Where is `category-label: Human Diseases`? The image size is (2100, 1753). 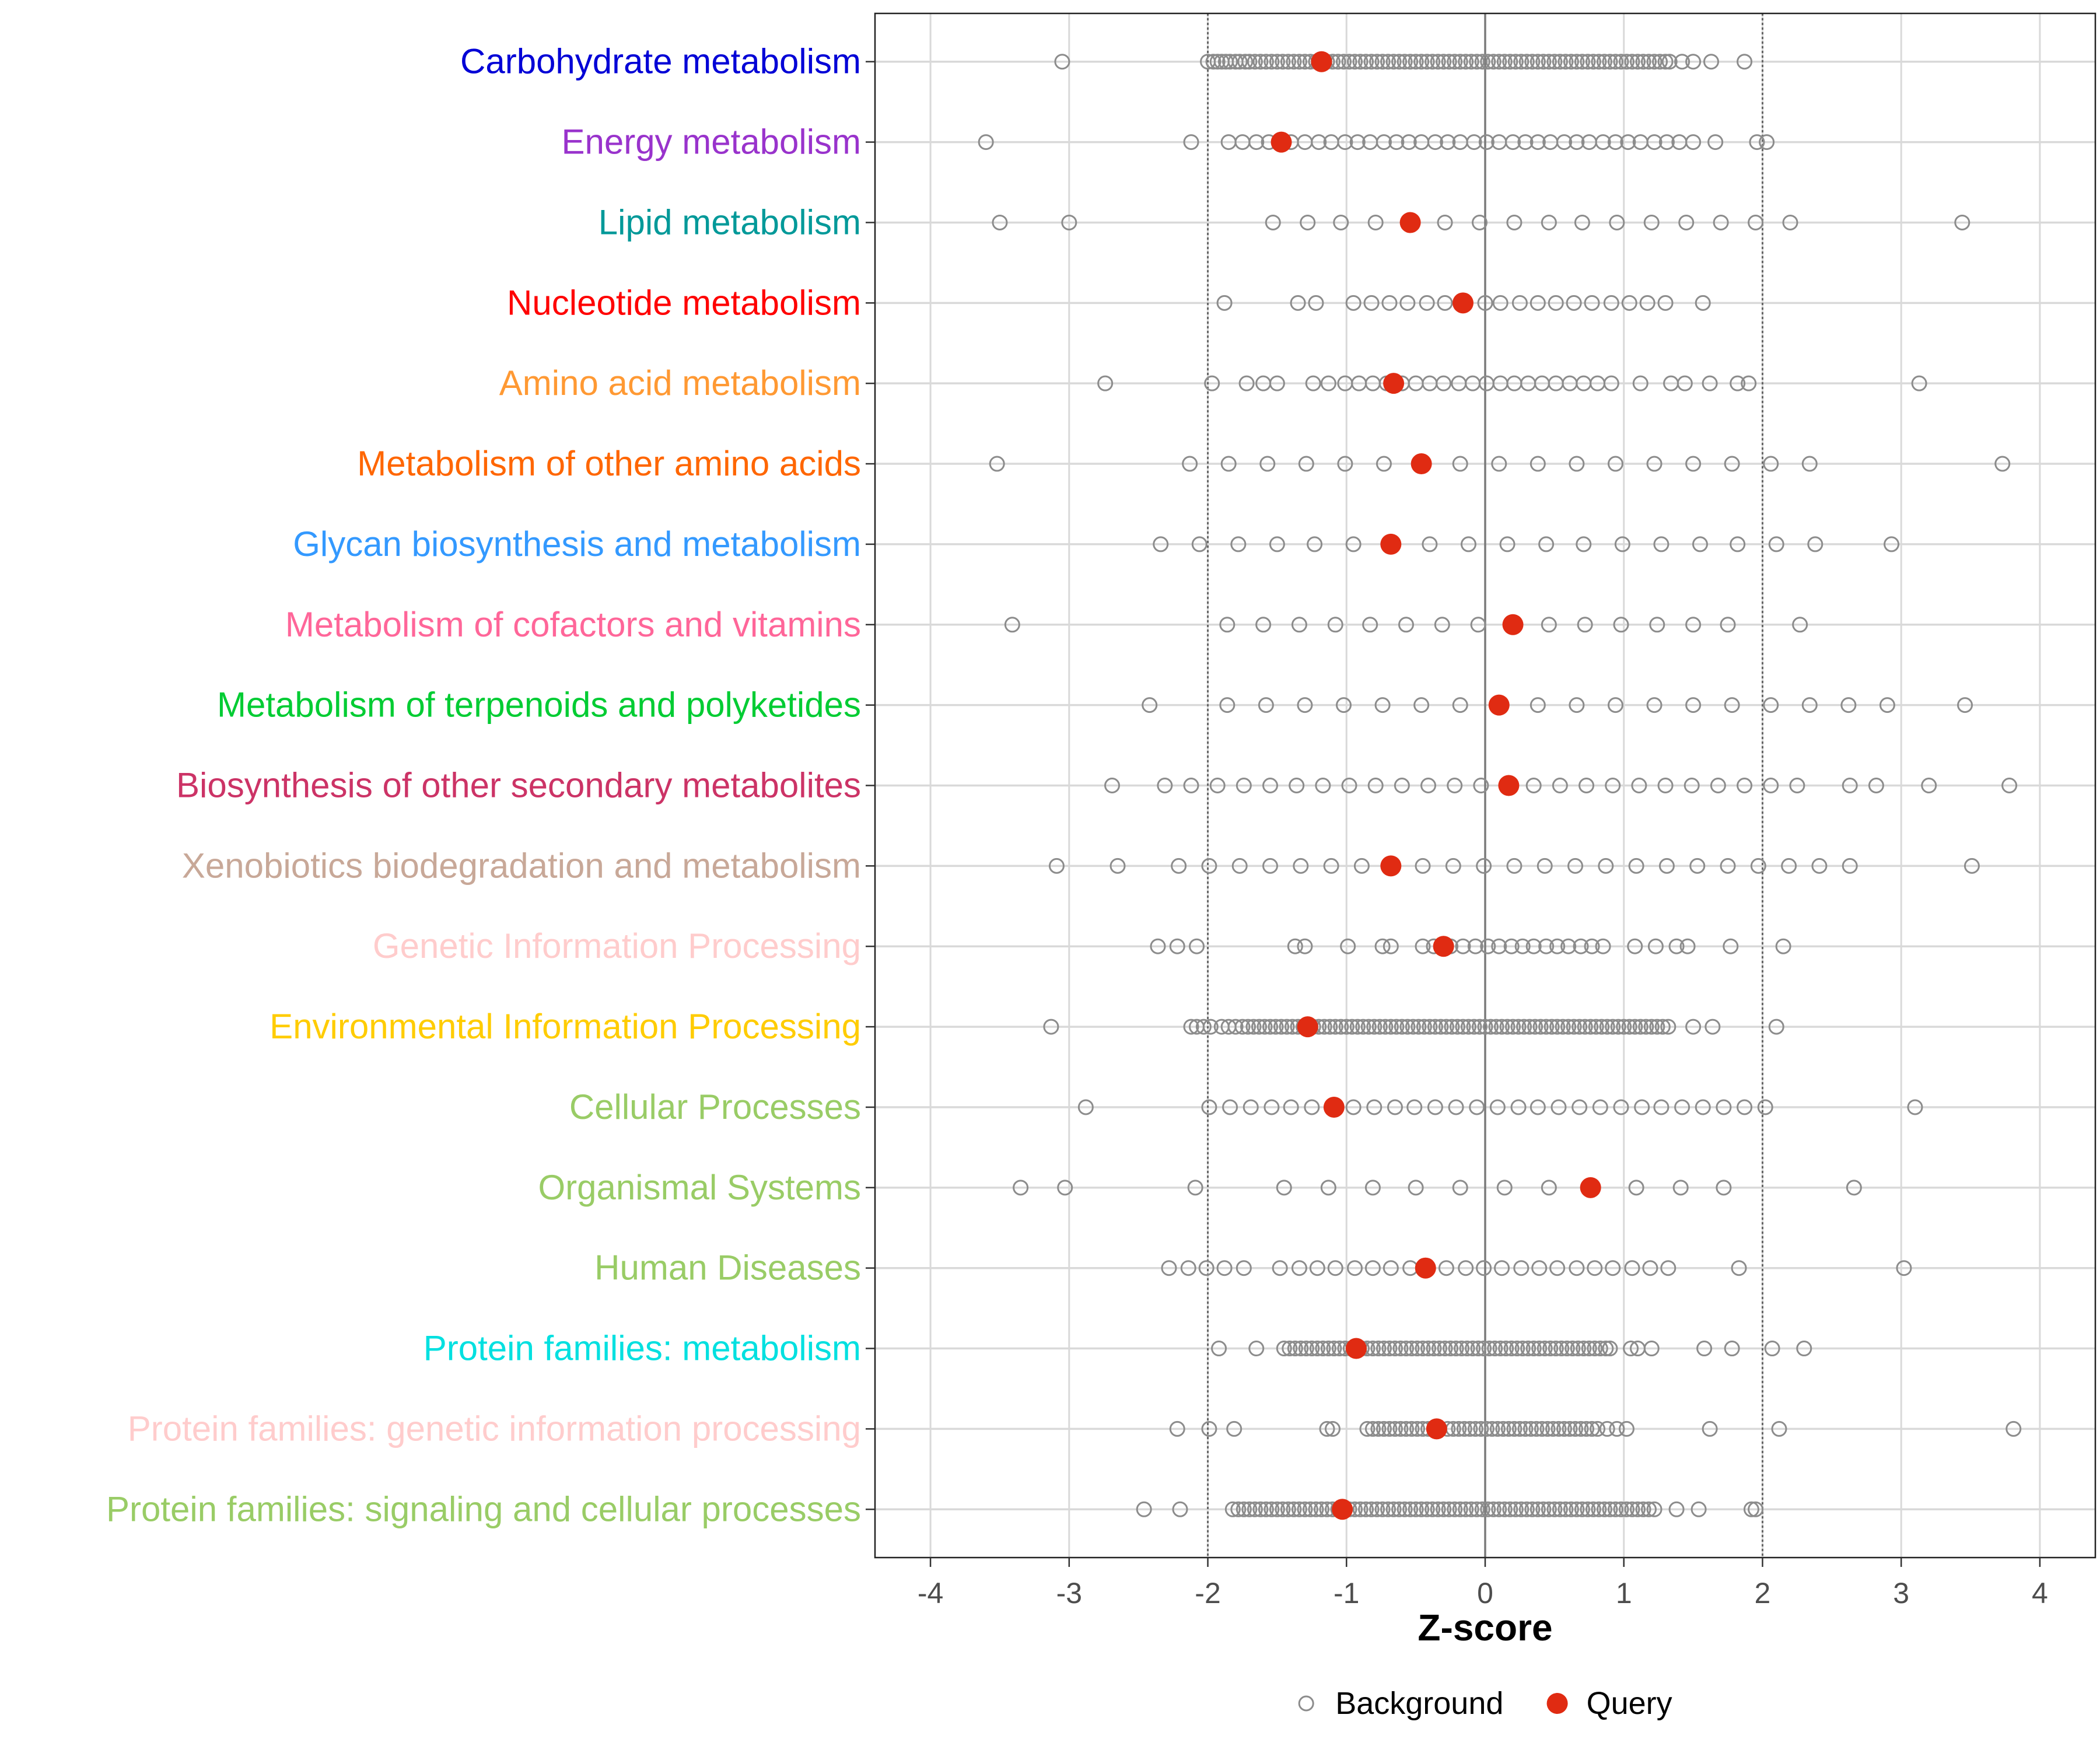
category-label: Human Diseases is located at coordinates (727, 1267).